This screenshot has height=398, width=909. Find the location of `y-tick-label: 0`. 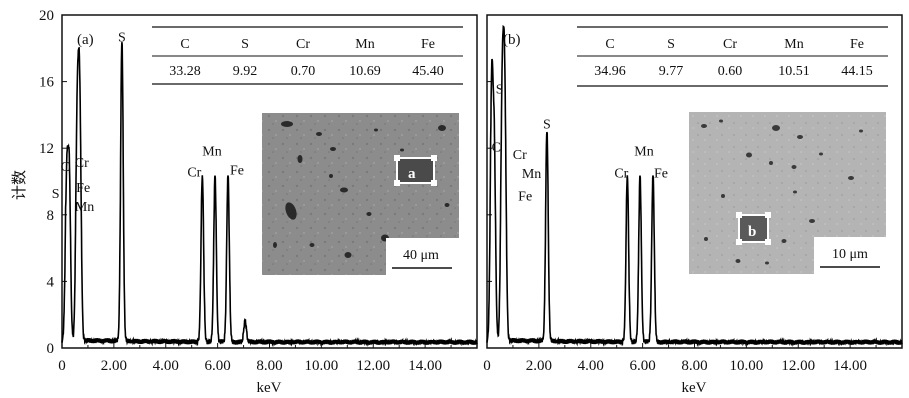

y-tick-label: 0 is located at coordinates (51, 349).